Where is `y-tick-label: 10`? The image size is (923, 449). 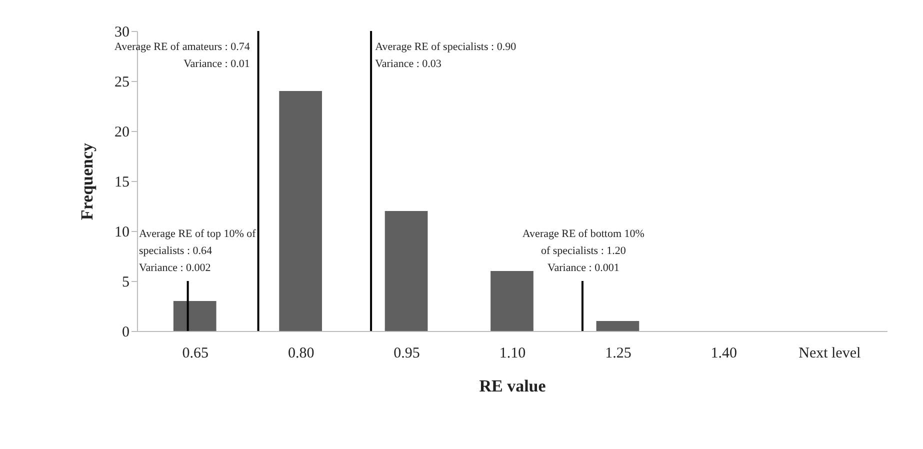 y-tick-label: 10 is located at coordinates (122, 232).